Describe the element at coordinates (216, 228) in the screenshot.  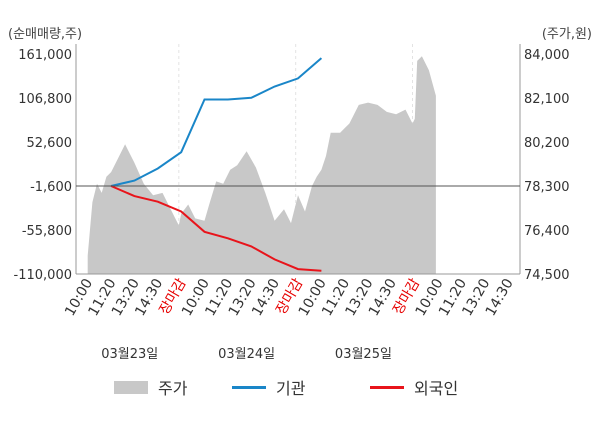
I see `line-foreign` at that location.